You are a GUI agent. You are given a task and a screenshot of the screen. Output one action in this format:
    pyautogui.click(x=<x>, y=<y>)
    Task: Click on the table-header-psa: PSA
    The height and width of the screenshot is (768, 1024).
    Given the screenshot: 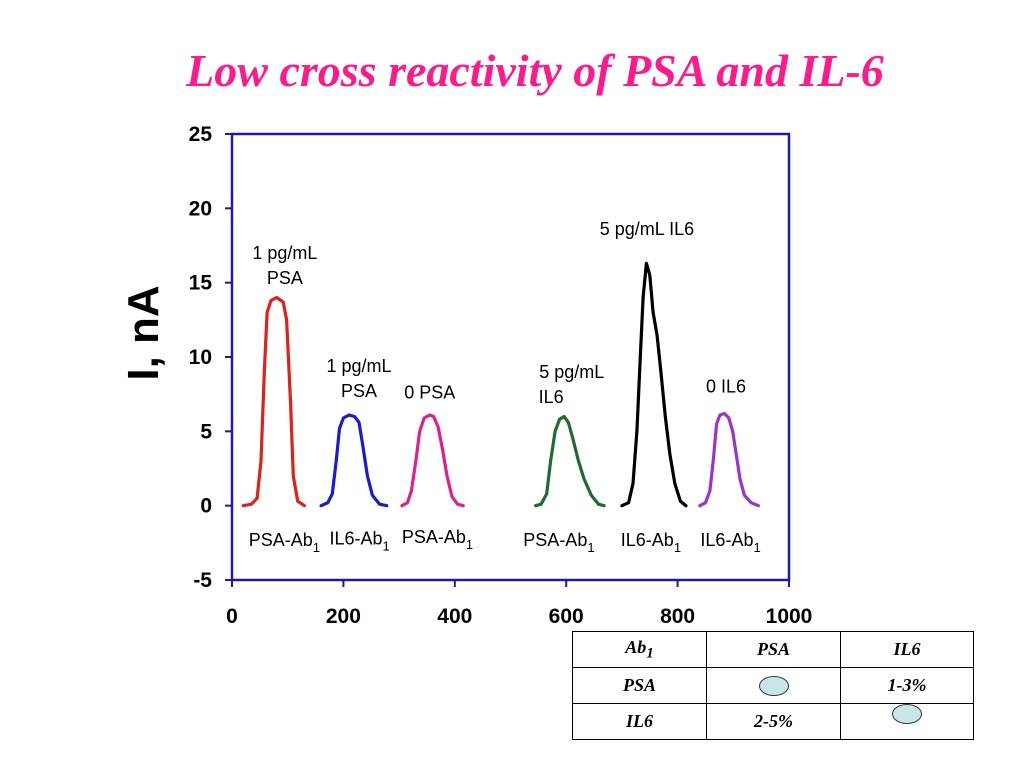 What is the action you would take?
    pyautogui.click(x=773, y=649)
    